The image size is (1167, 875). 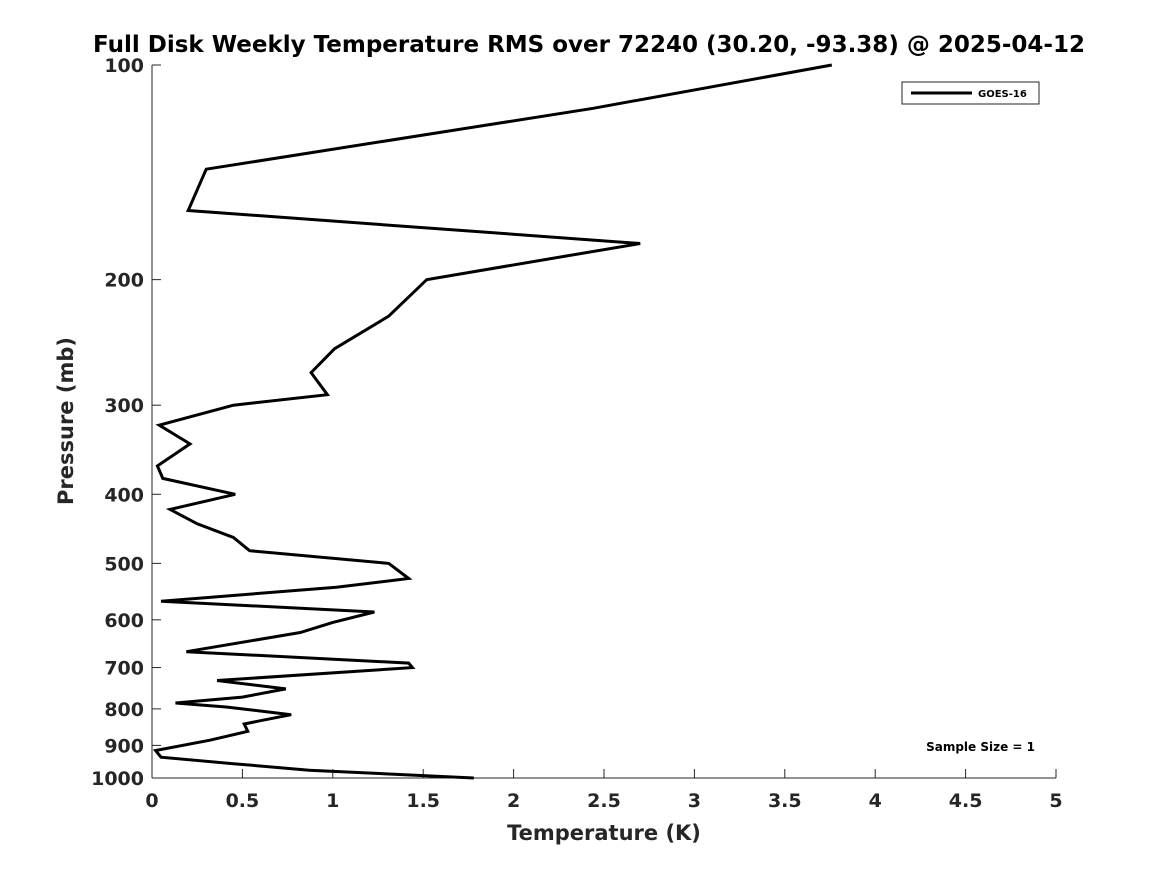 I want to click on y-tick-label: 600, so click(x=124, y=621).